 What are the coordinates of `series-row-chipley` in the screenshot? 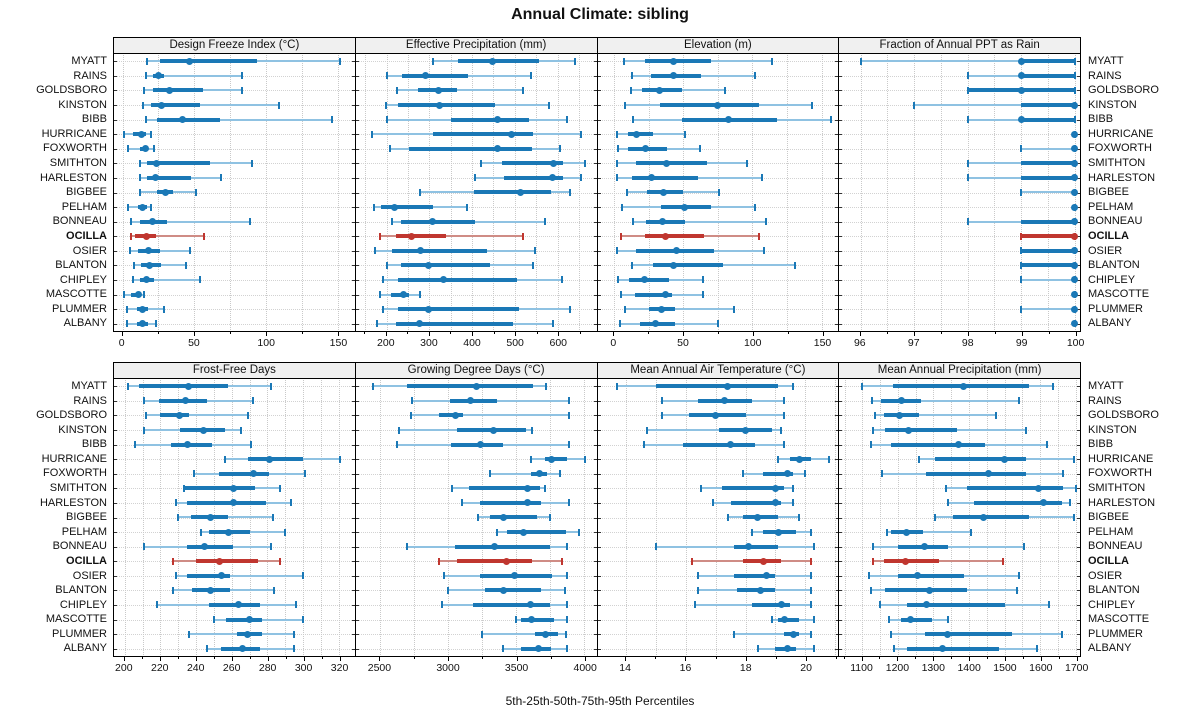 It's located at (476, 605).